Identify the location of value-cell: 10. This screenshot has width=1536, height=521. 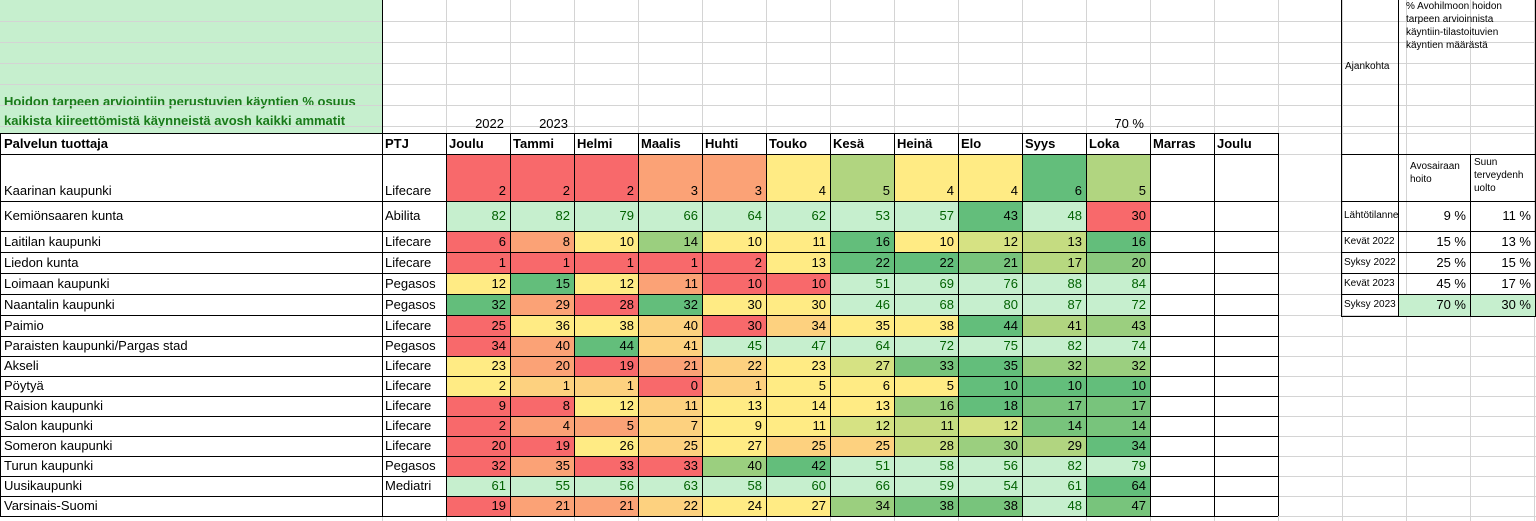
(734, 283).